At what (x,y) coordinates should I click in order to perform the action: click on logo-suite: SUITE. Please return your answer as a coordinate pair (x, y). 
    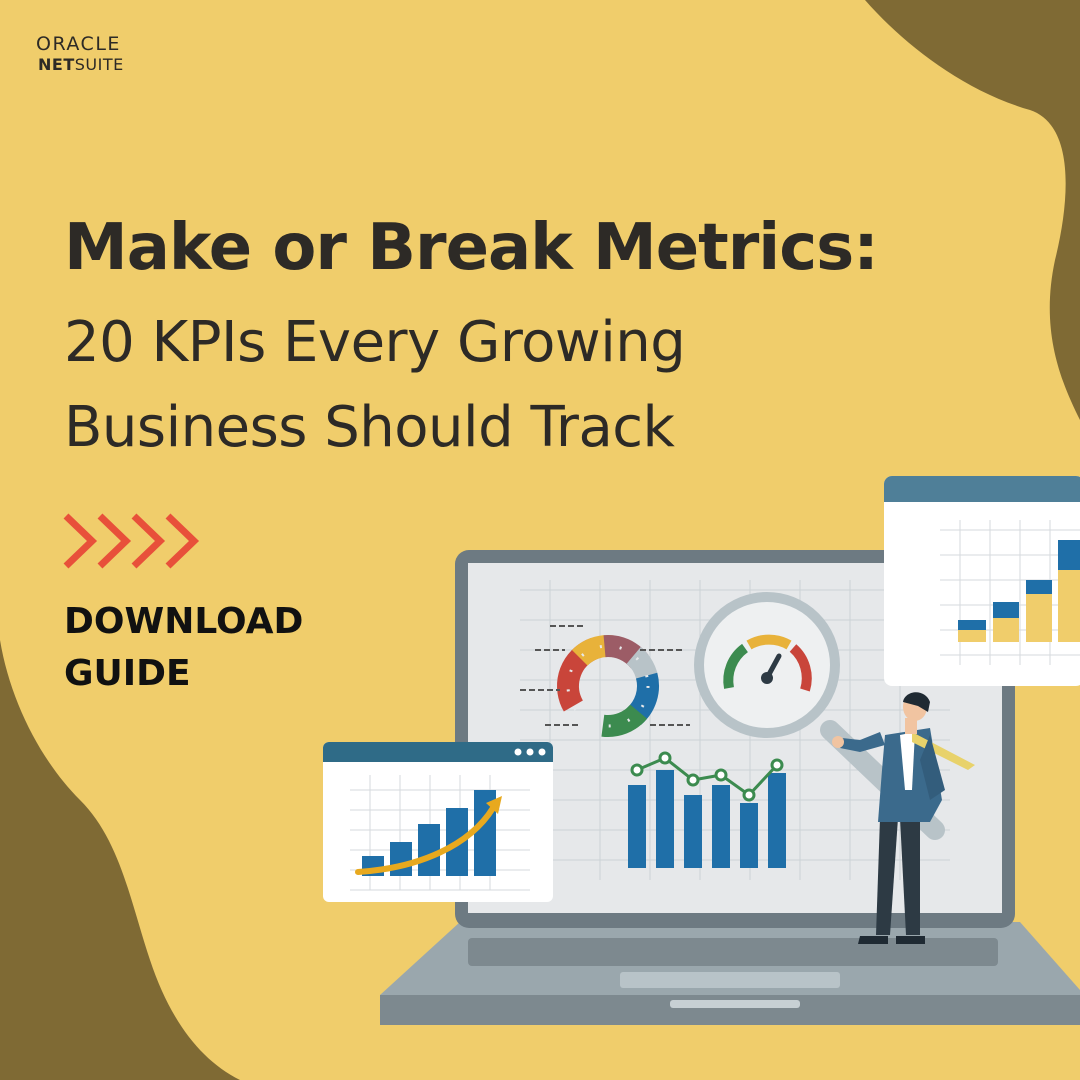
    Looking at the image, I should click on (99, 64).